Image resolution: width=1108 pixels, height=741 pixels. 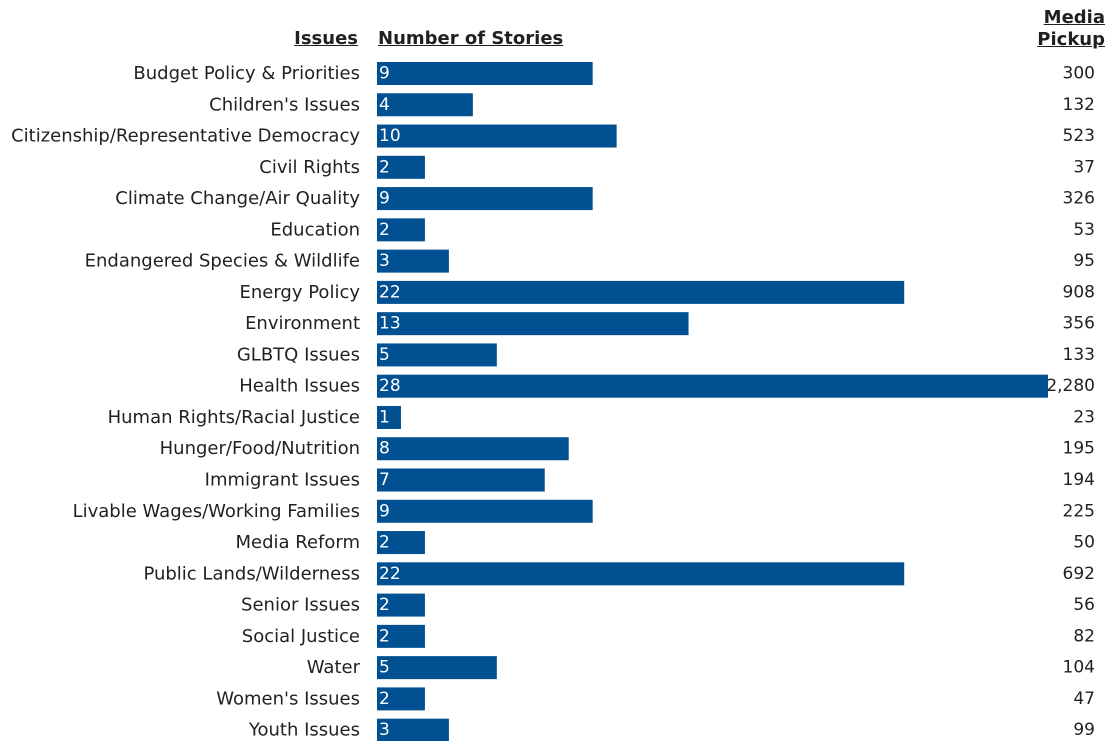 What do you see at coordinates (1079, 292) in the screenshot?
I see `media-pickup-value: 908` at bounding box center [1079, 292].